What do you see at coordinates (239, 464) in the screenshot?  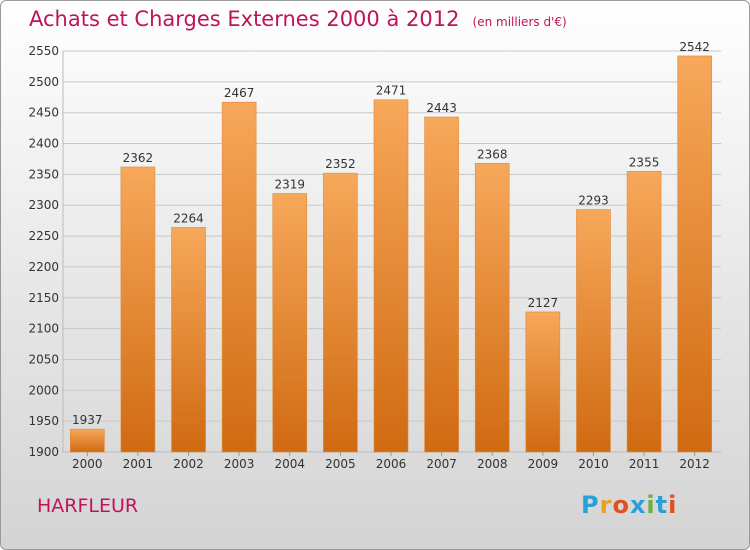 I see `x-tick-label: 2003` at bounding box center [239, 464].